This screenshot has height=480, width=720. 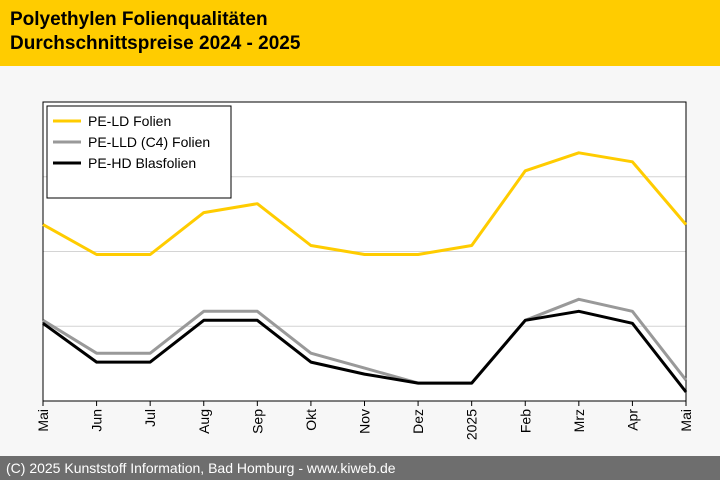 I want to click on x-tick-label: Jun, so click(x=97, y=420).